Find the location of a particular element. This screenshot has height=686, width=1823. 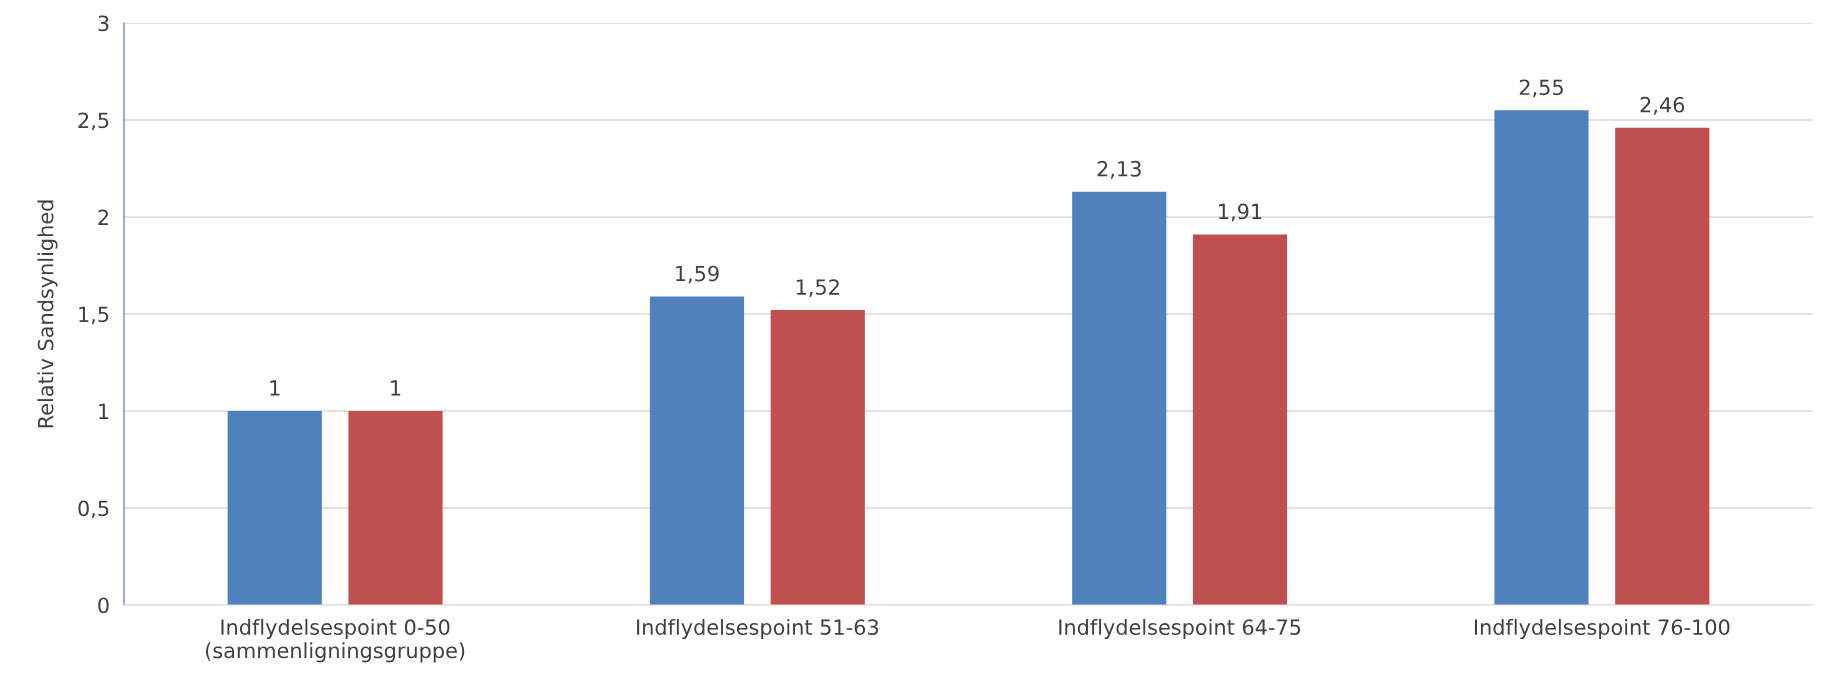

y-tick-label: 2,5 is located at coordinates (93, 121).